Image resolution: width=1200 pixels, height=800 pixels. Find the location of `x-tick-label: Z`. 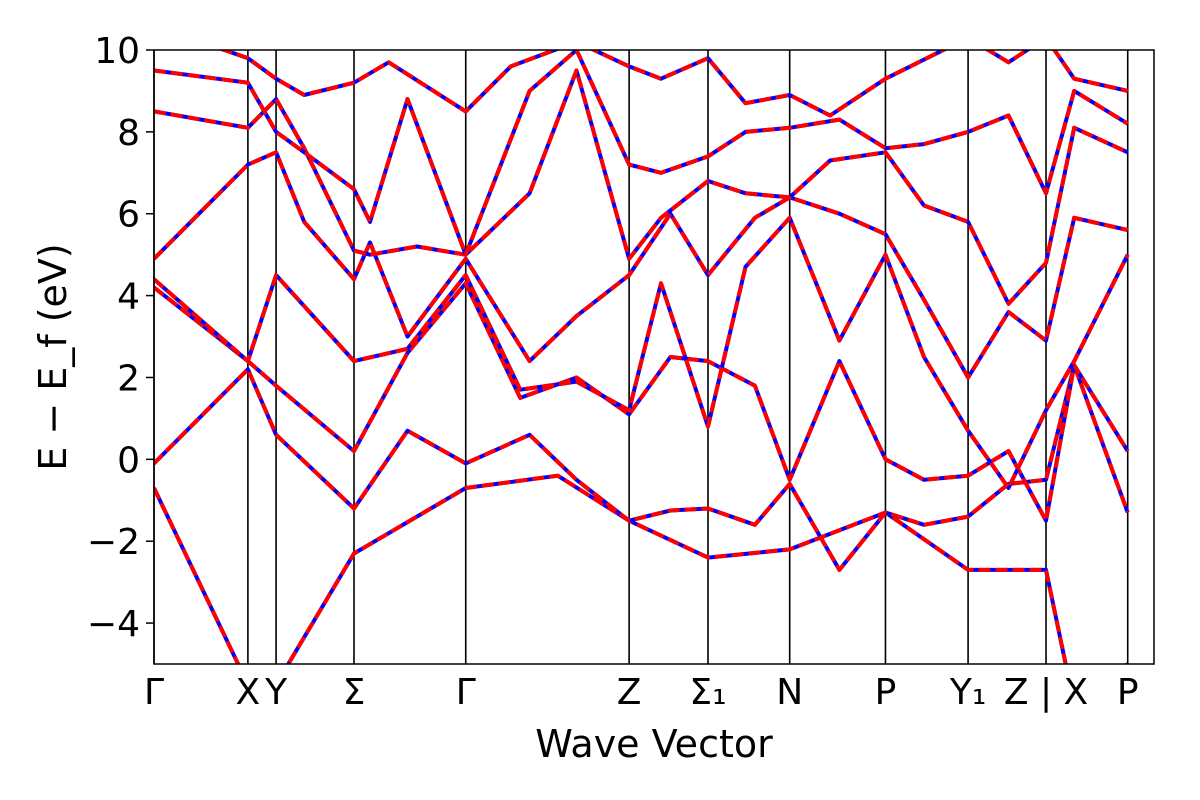

x-tick-label: Z is located at coordinates (629, 692).